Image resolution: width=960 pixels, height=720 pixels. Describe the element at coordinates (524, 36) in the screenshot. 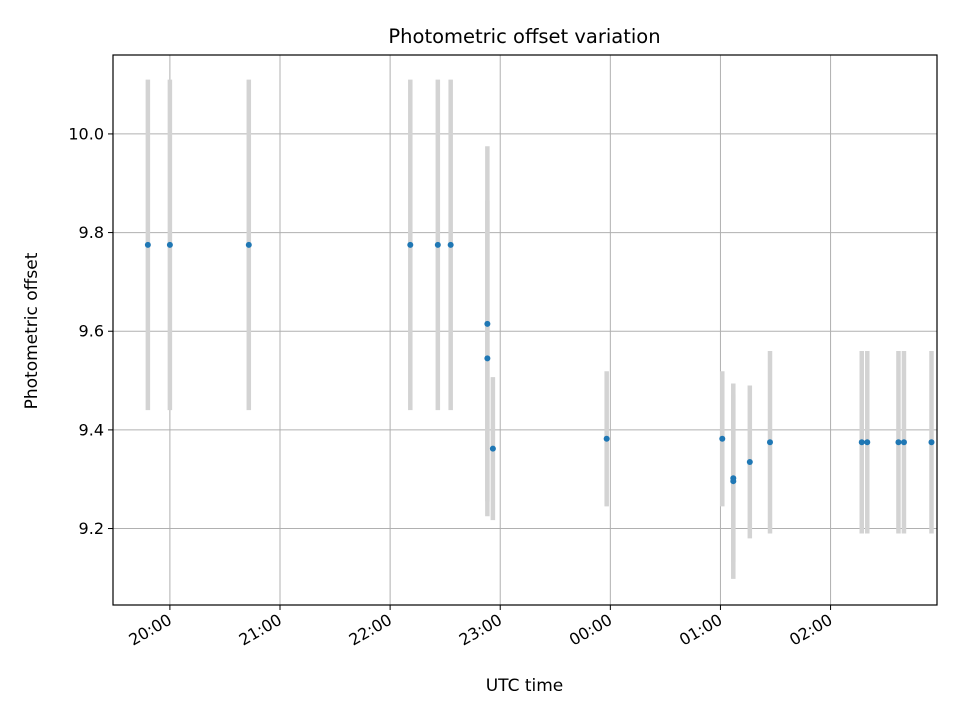

I see `chart-title: Photometric offset variation` at that location.